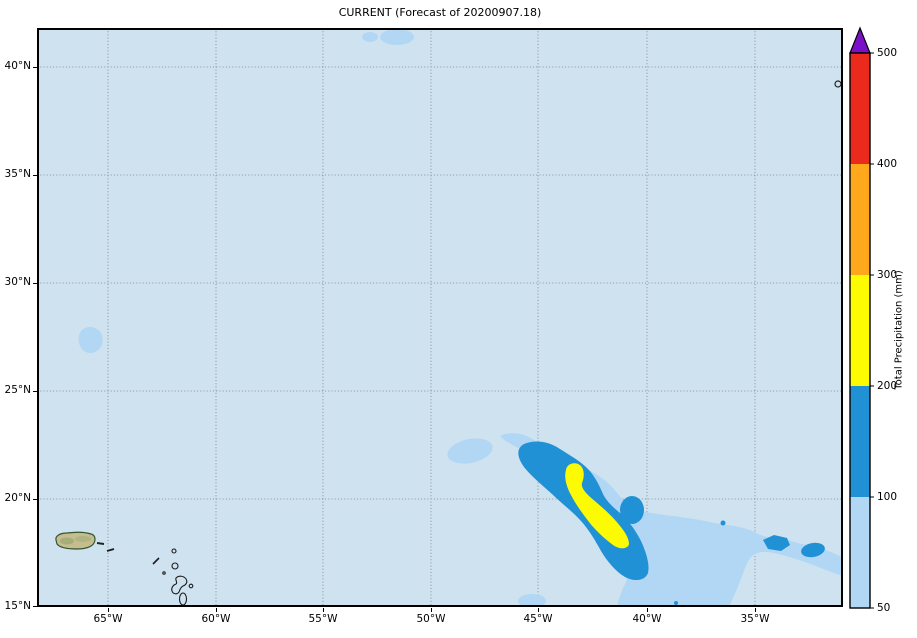 This screenshot has width=917, height=638. I want to click on y-tick-label: 30°N, so click(17, 282).